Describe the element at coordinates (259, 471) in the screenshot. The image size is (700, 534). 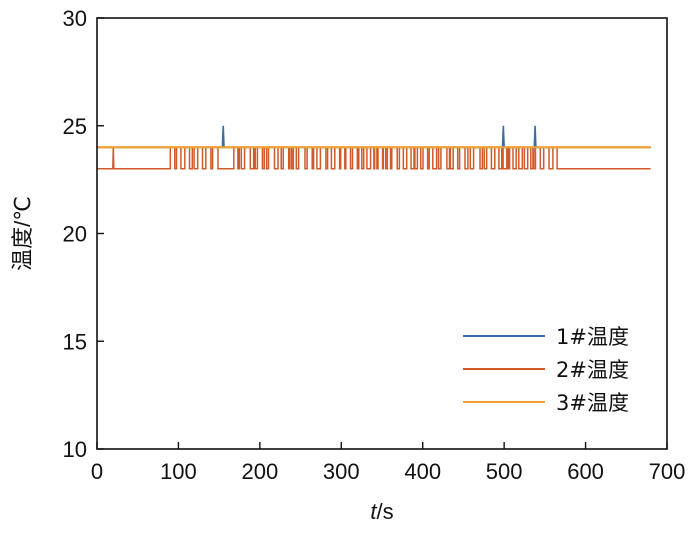
I see `x-tick-label: 200` at that location.